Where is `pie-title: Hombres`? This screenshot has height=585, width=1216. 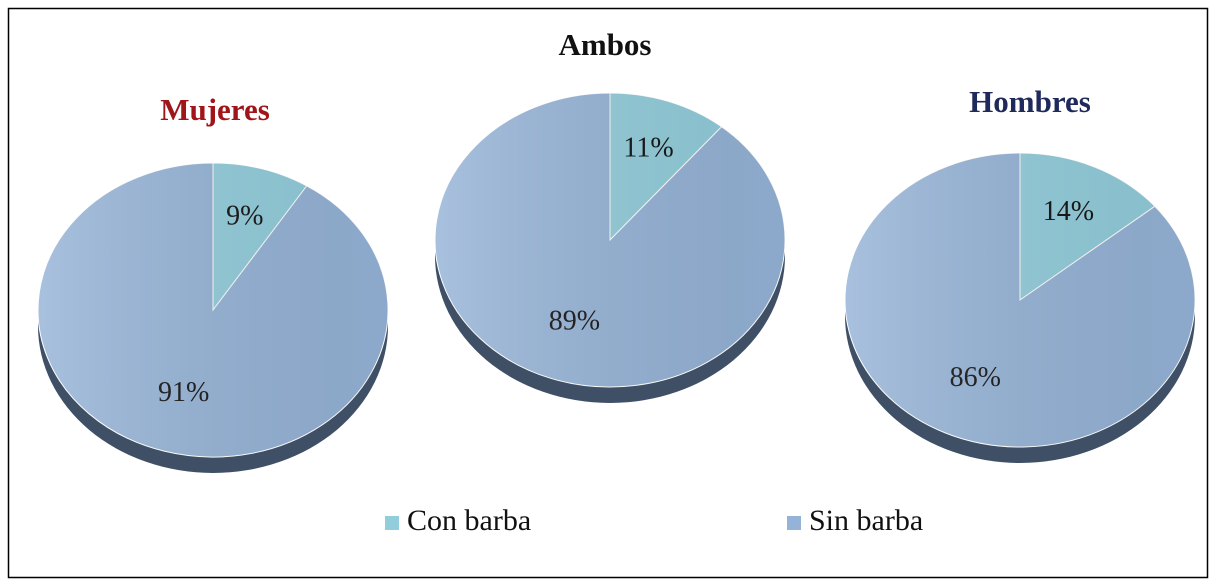
pie-title: Hombres is located at coordinates (1030, 101).